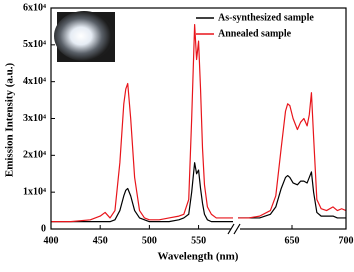 Image resolution: width=354 pixels, height=272 pixels. Describe the element at coordinates (51, 240) in the screenshot. I see `x-tick-label: 400` at that location.